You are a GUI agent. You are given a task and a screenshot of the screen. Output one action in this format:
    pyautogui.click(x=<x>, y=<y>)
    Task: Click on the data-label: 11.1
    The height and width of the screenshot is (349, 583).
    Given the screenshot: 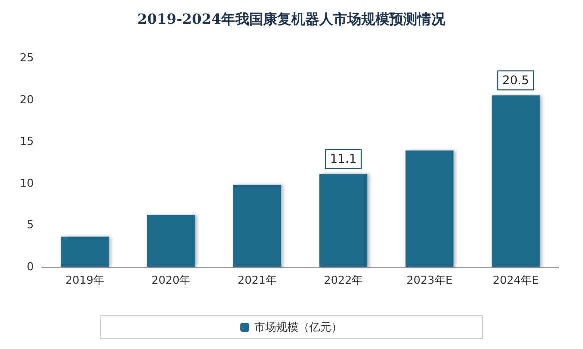 What is the action you would take?
    pyautogui.click(x=343, y=159)
    